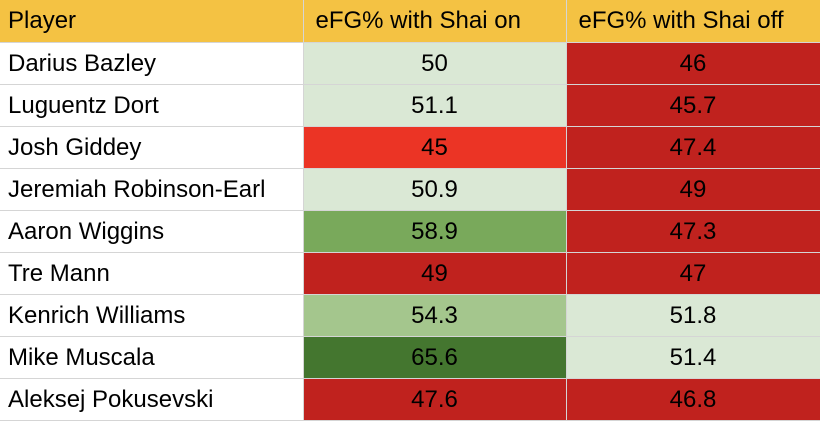  I want to click on table-row: Jeremiah Robinson-Earl 50.9 49, so click(410, 189).